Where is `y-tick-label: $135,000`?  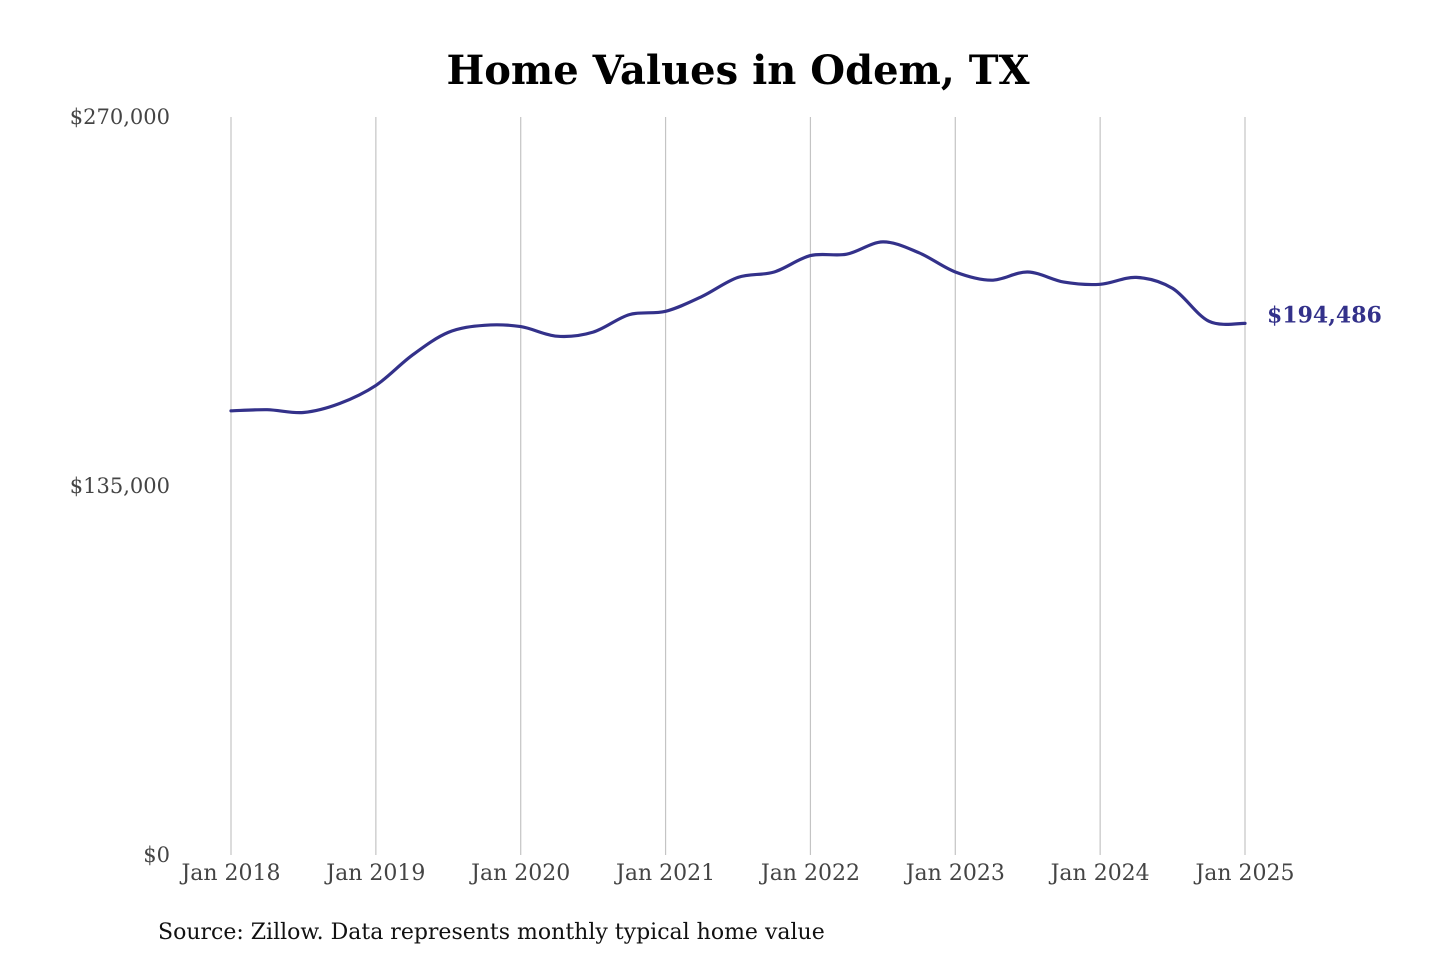 y-tick-label: $135,000 is located at coordinates (120, 486).